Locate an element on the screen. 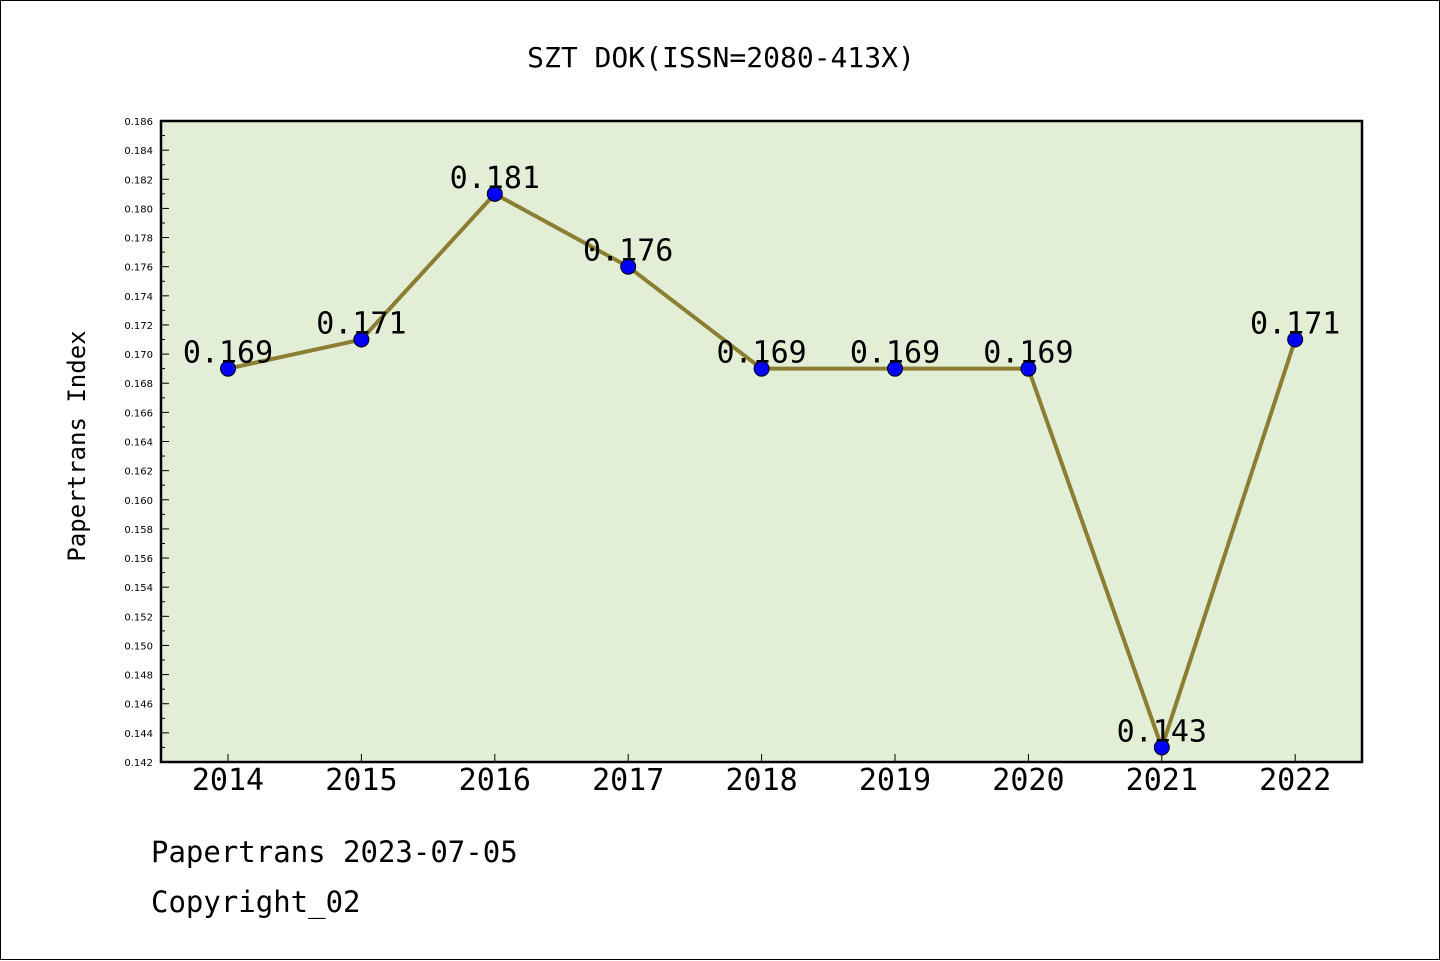 This screenshot has height=961, width=1440. y-tick-label: 0.150 is located at coordinates (138, 646).